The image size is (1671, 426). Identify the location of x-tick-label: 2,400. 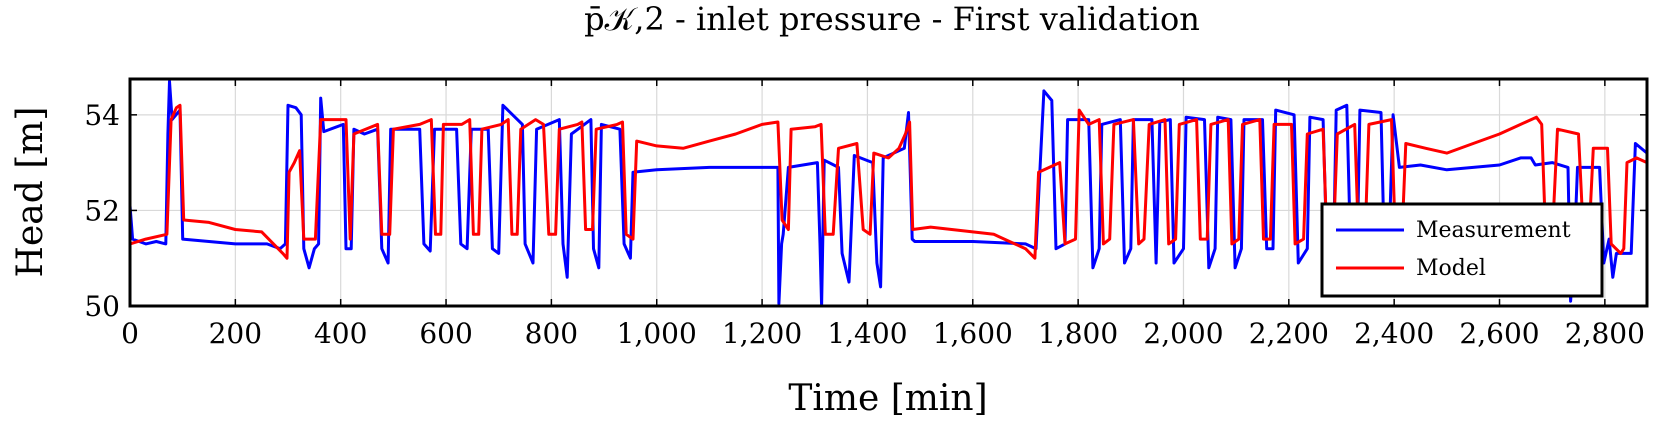
(1394, 333).